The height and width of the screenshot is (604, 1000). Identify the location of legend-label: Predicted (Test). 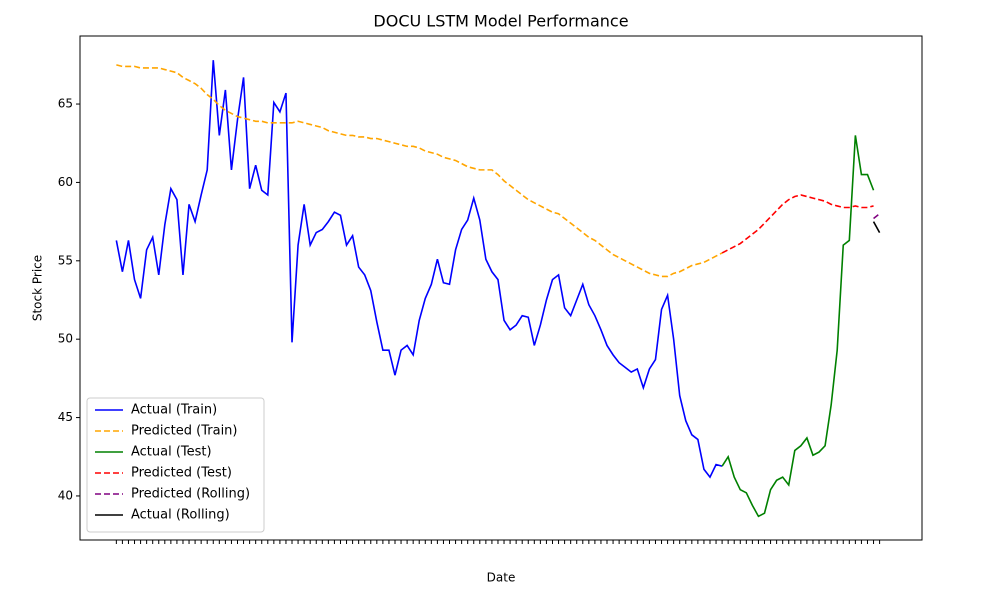
(181, 473).